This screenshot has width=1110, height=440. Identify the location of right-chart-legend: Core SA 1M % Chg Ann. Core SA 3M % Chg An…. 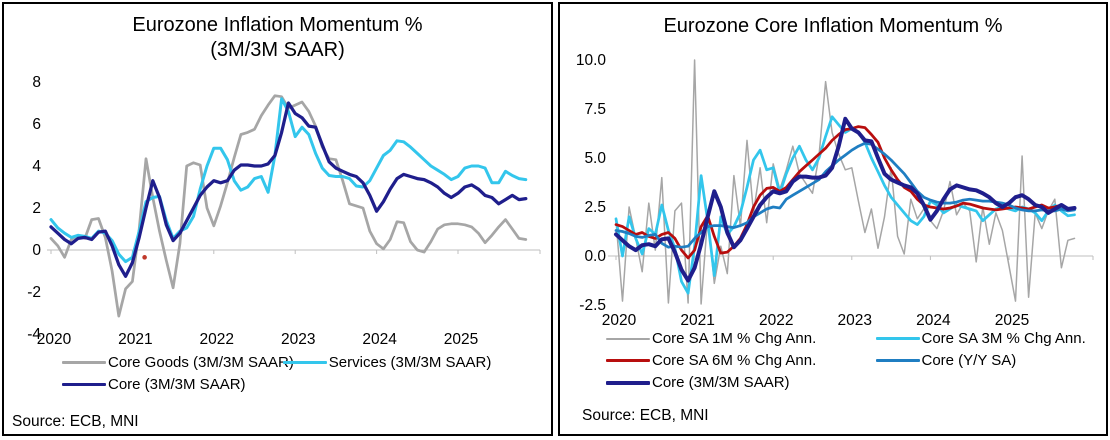
(851, 360).